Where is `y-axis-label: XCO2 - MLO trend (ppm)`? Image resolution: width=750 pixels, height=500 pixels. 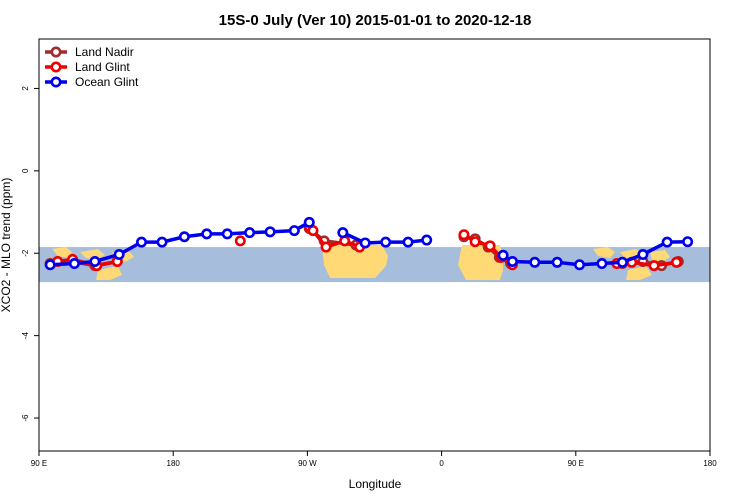 y-axis-label: XCO2 - MLO trend (ppm) is located at coordinates (6, 245).